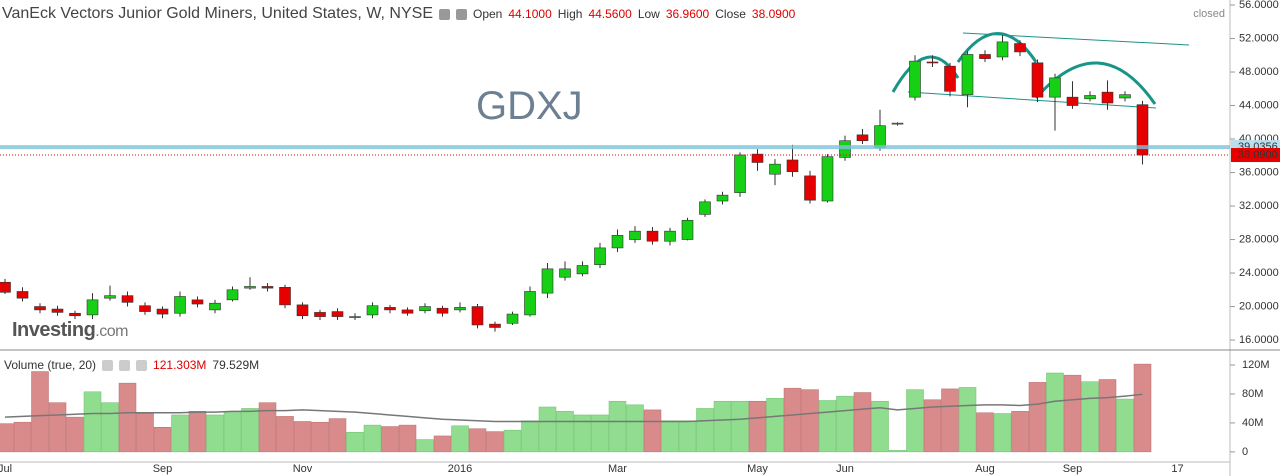  What do you see at coordinates (1252, 423) in the screenshot?
I see `y-tick-label: 40M` at bounding box center [1252, 423].